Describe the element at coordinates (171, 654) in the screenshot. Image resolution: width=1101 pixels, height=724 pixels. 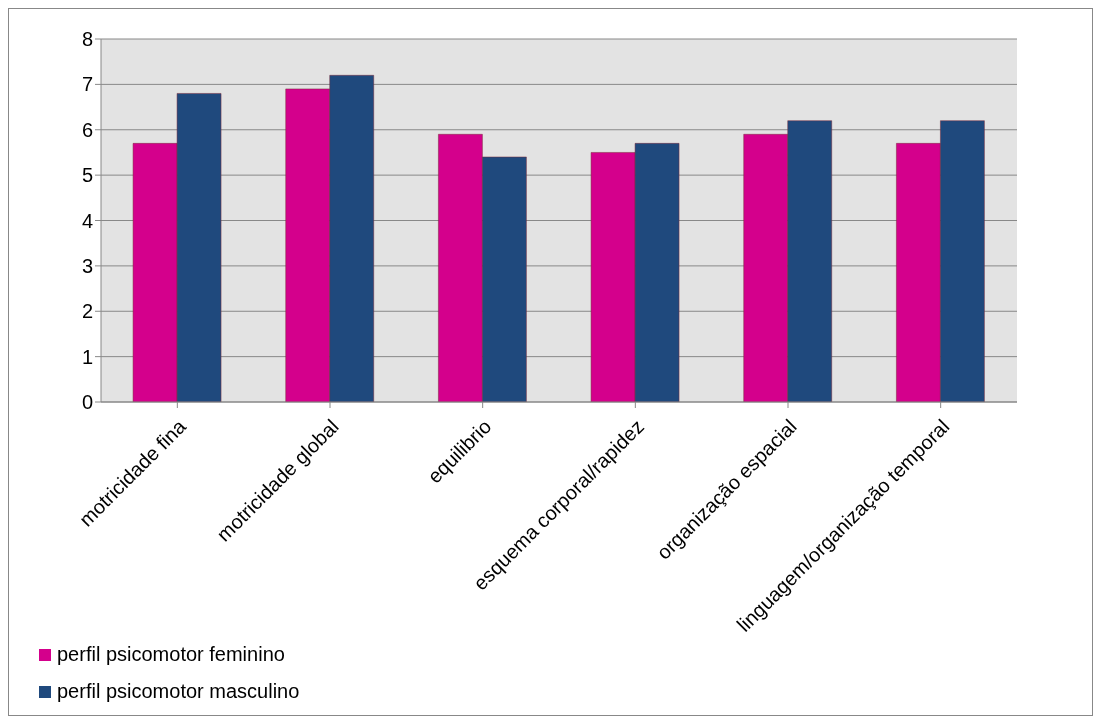
I see `legend-label: perfil psicomotor feminino` at that location.